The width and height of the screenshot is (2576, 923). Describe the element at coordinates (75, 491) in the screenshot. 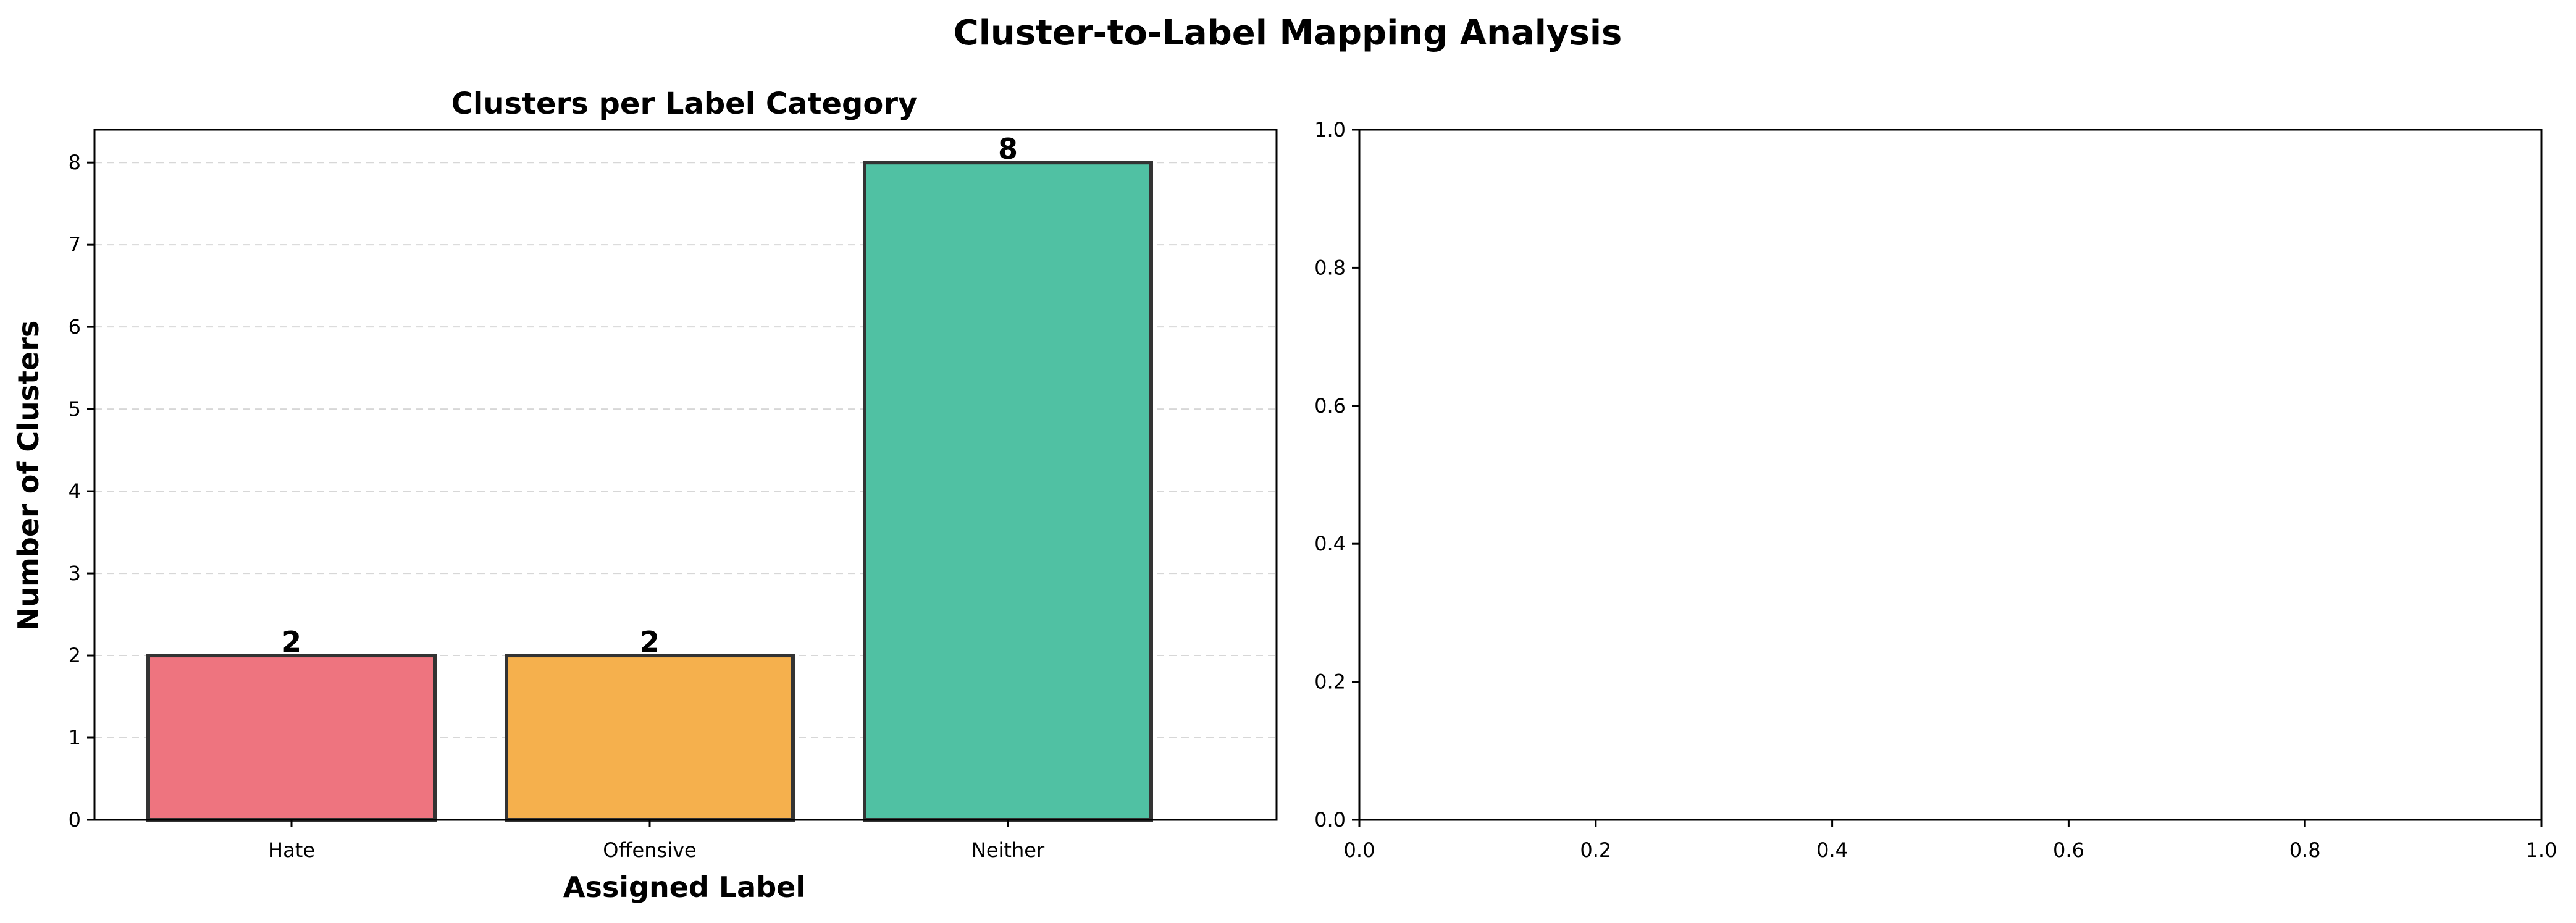

I see `bar-chart-y-tick-label: 4` at that location.